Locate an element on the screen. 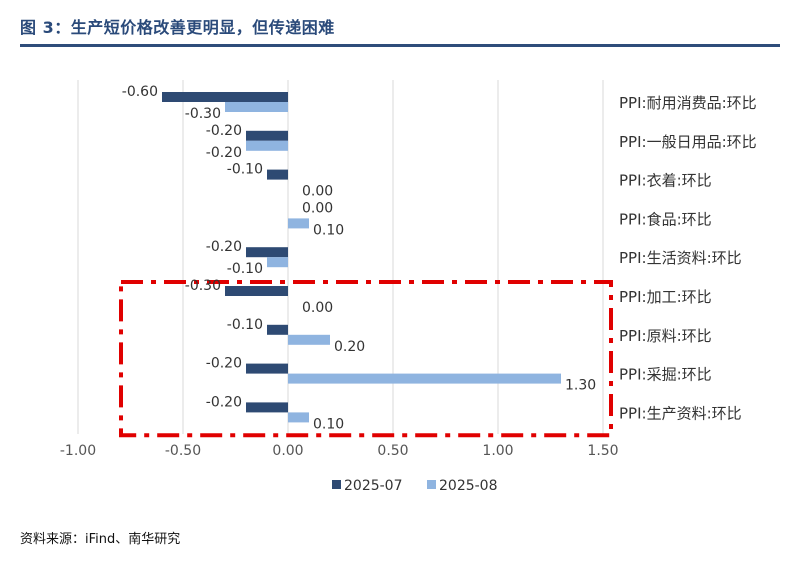  x-tick-label: -1.00 is located at coordinates (78, 451).